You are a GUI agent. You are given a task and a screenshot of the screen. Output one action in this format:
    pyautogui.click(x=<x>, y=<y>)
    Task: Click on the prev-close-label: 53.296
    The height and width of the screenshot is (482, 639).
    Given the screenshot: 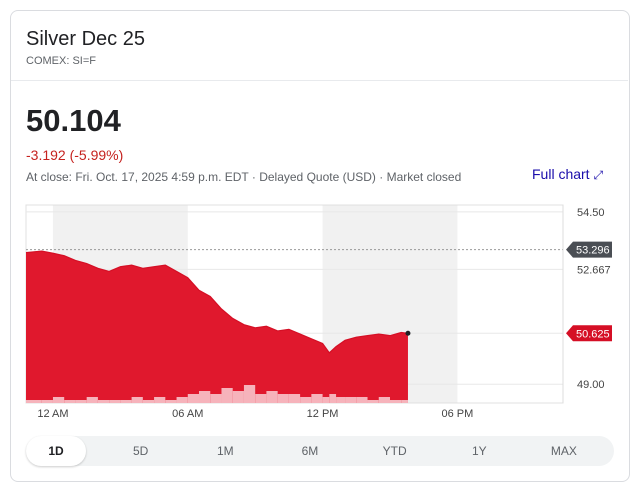 What is the action you would take?
    pyautogui.click(x=593, y=251)
    